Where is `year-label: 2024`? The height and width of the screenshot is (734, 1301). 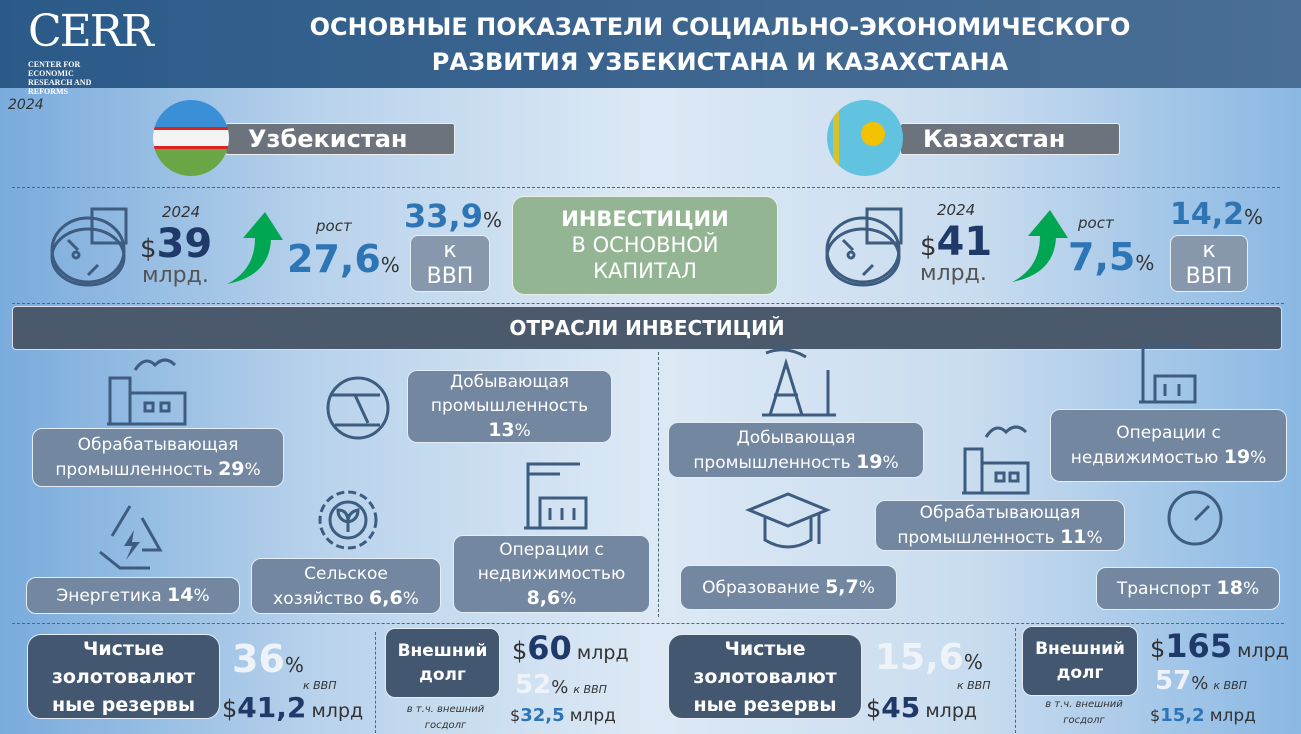 year-label: 2024 is located at coordinates (26, 105).